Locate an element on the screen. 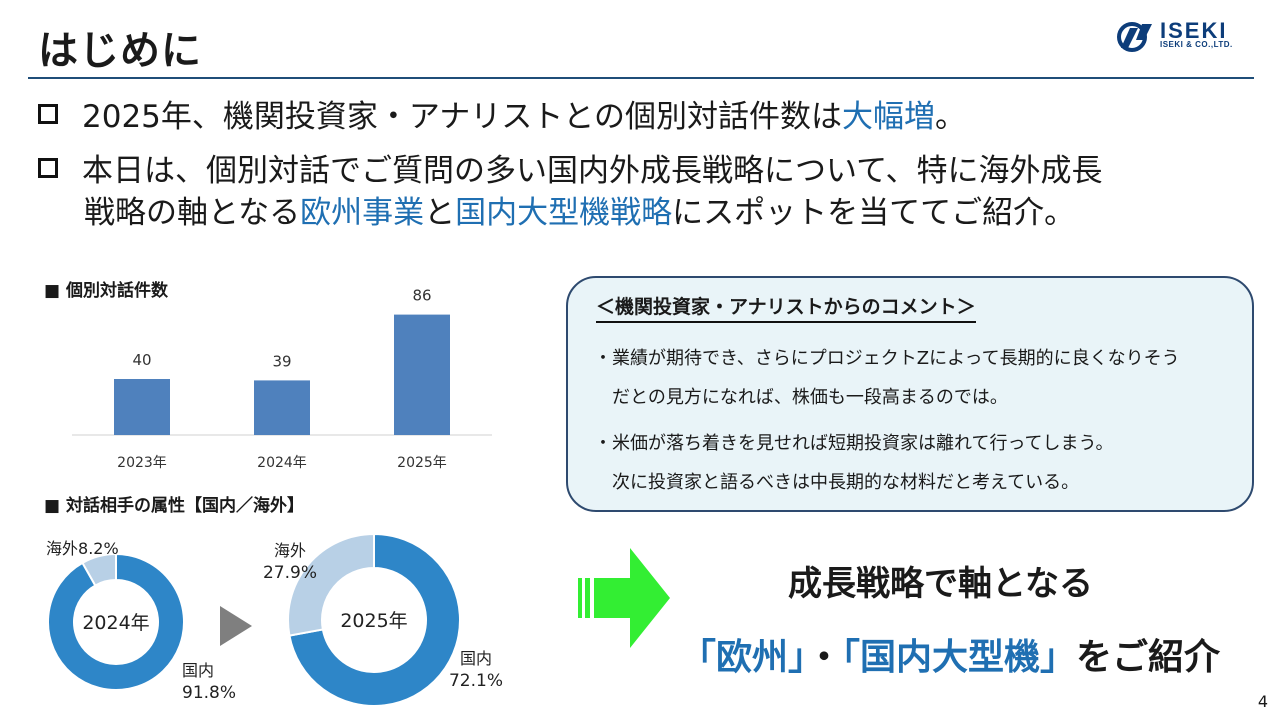 The height and width of the screenshot is (720, 1280). slice-percent: 91.8% is located at coordinates (209, 693).